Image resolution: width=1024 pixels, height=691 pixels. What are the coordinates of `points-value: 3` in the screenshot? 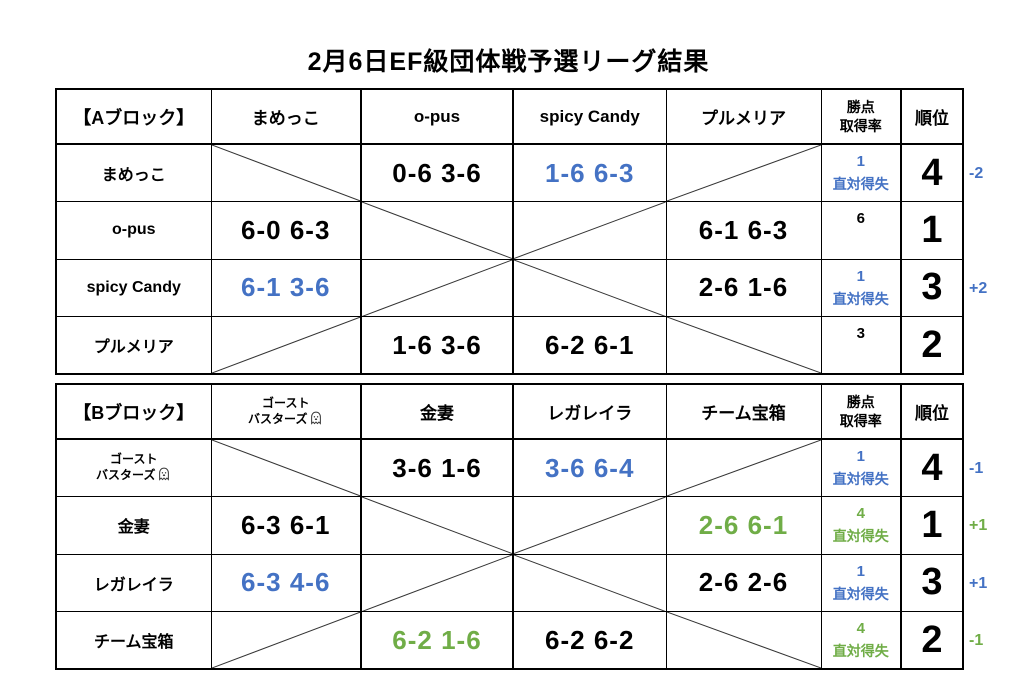 It's located at (860, 333).